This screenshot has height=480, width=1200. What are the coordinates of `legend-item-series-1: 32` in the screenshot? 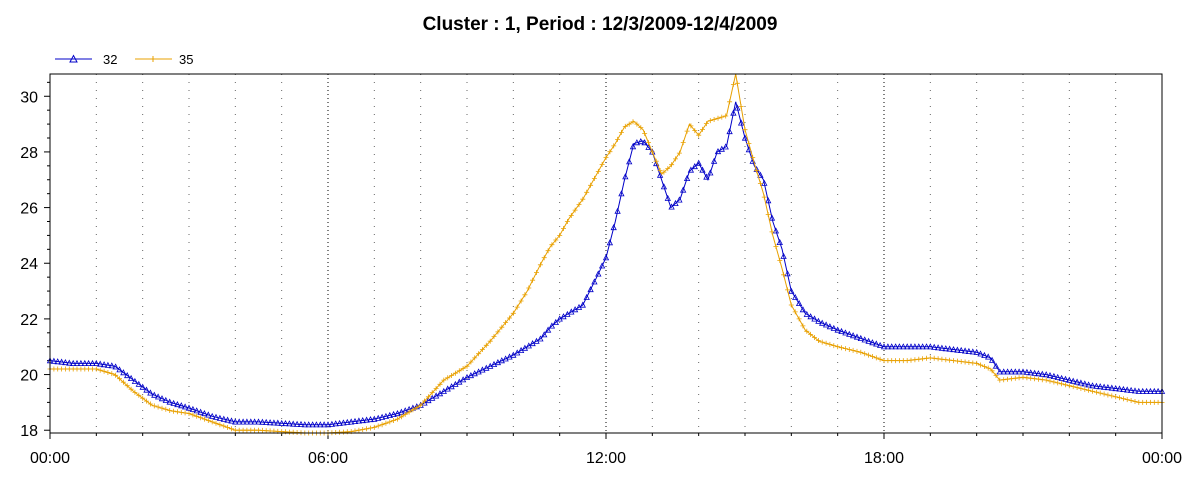 It's located at (86, 59).